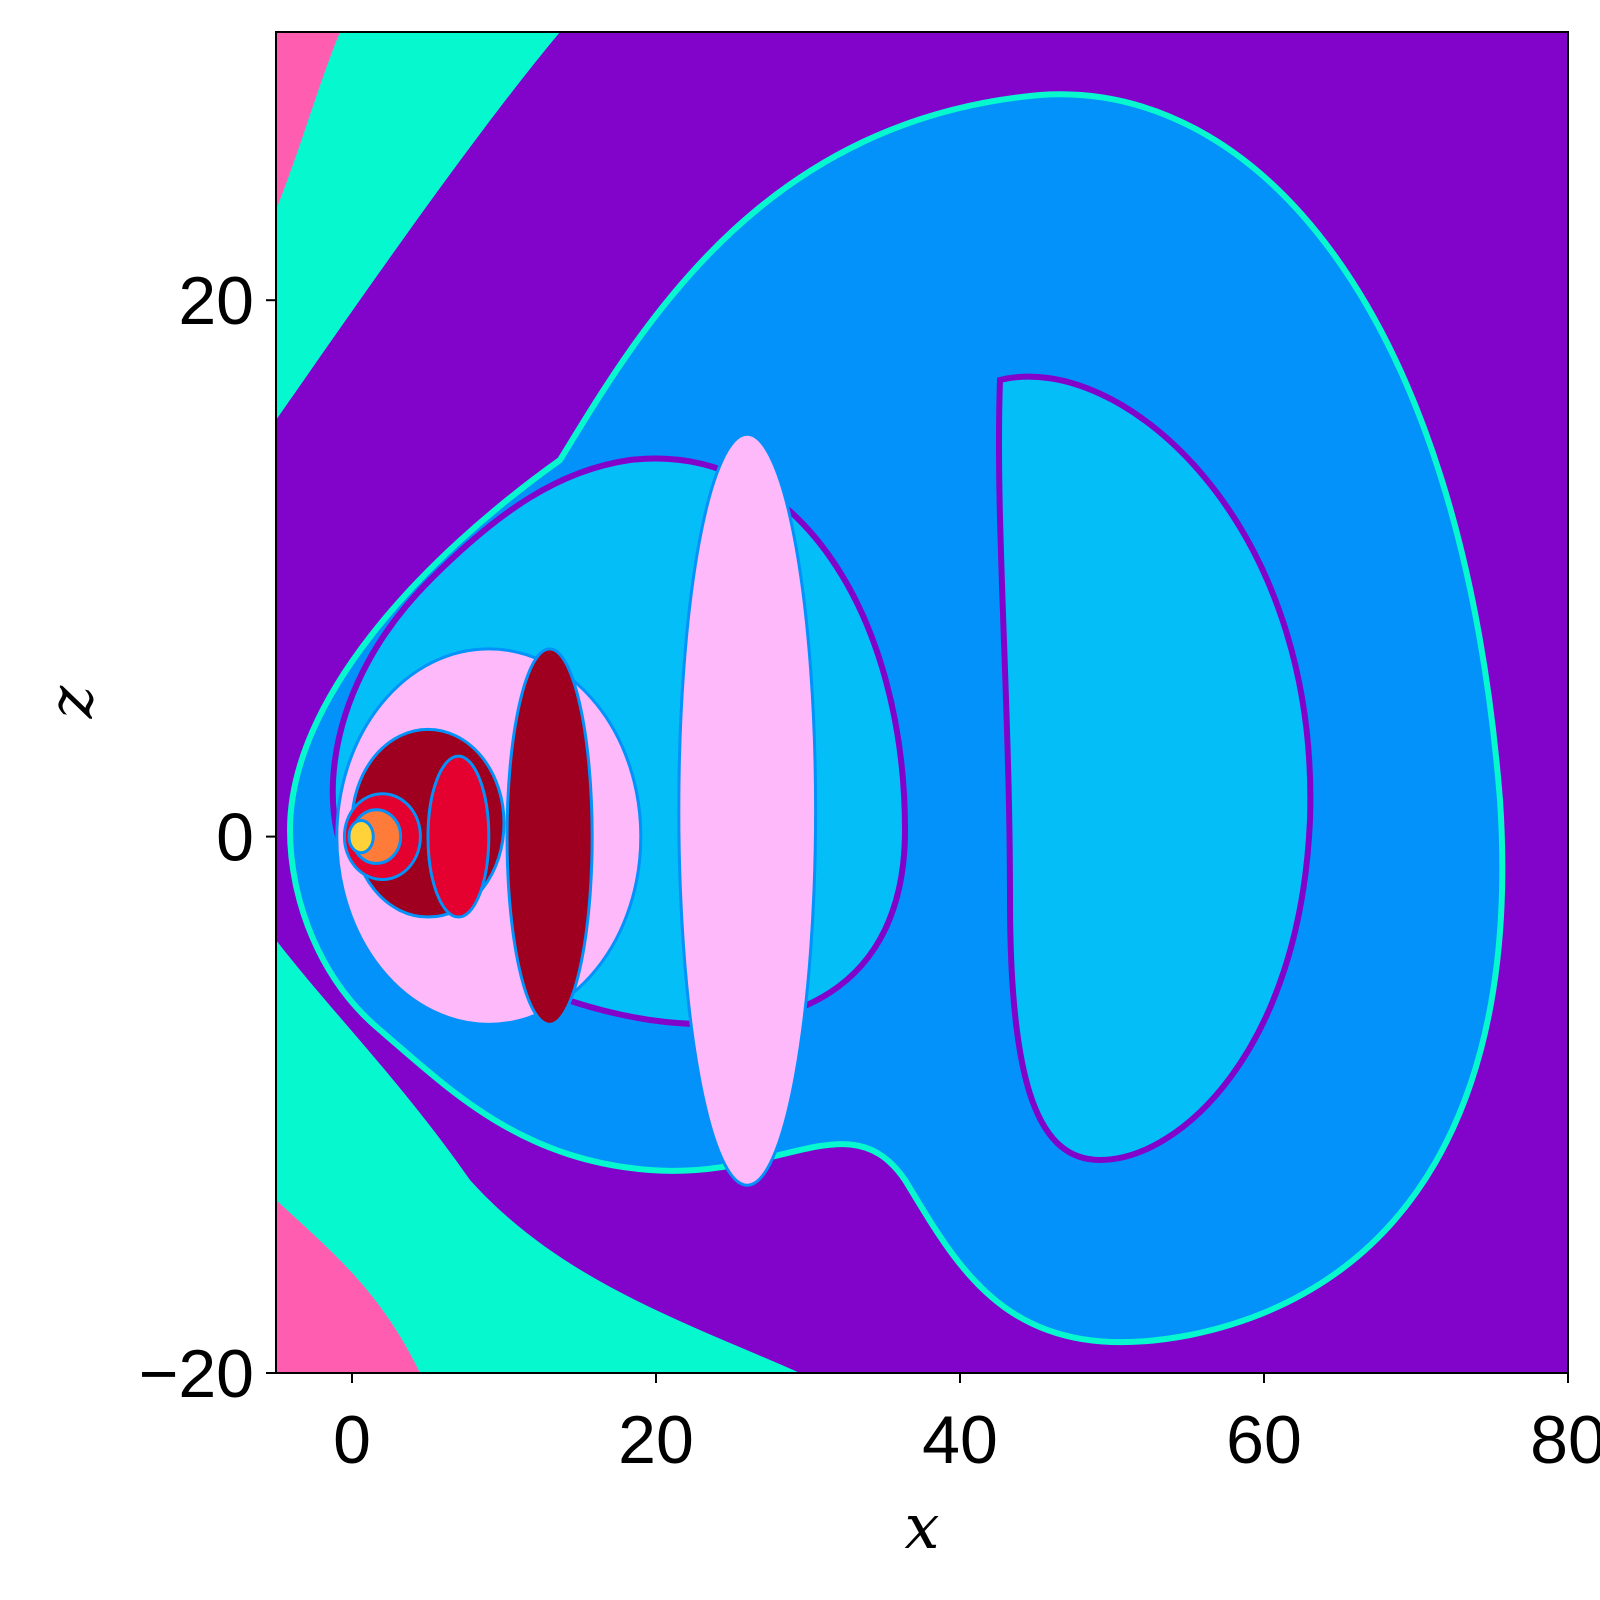  Describe the element at coordinates (235, 838) in the screenshot. I see `y-tick-label: 0` at that location.